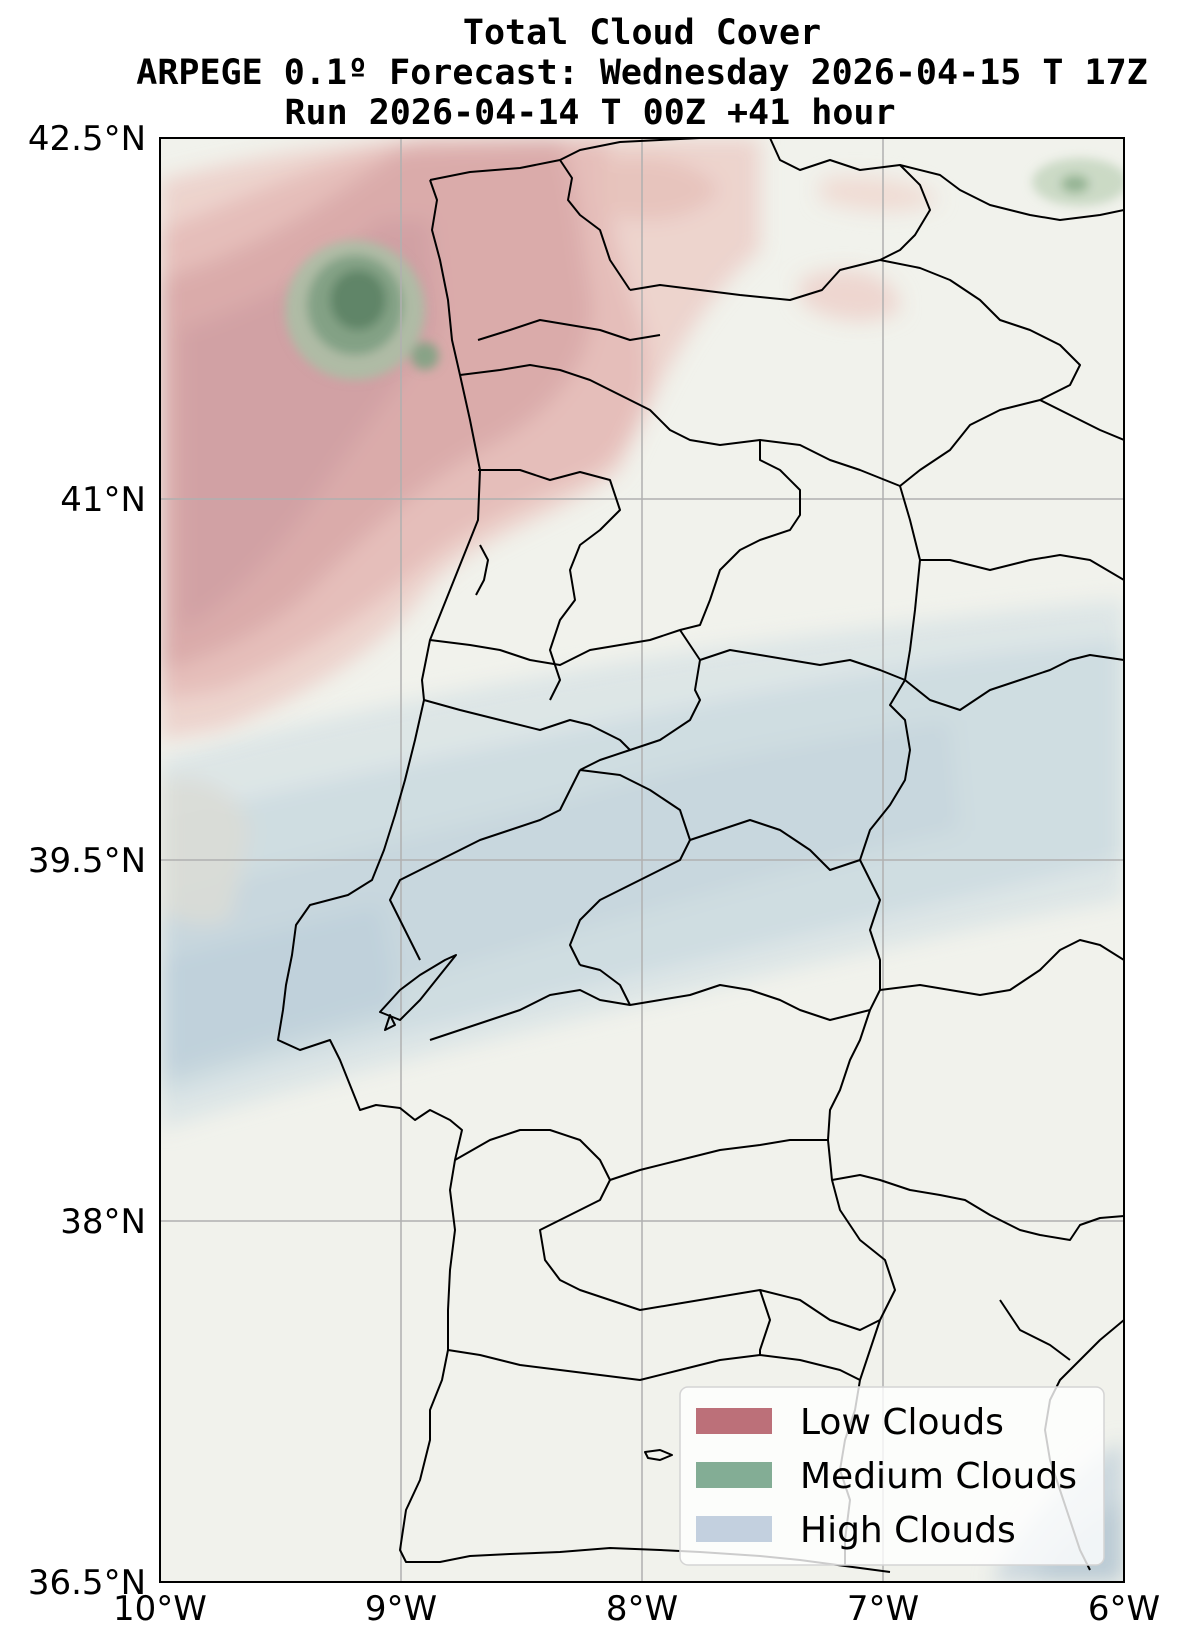 This screenshot has width=1197, height=1644. What do you see at coordinates (908, 1530) in the screenshot?
I see `legend-label-high-clouds: High Clouds` at bounding box center [908, 1530].